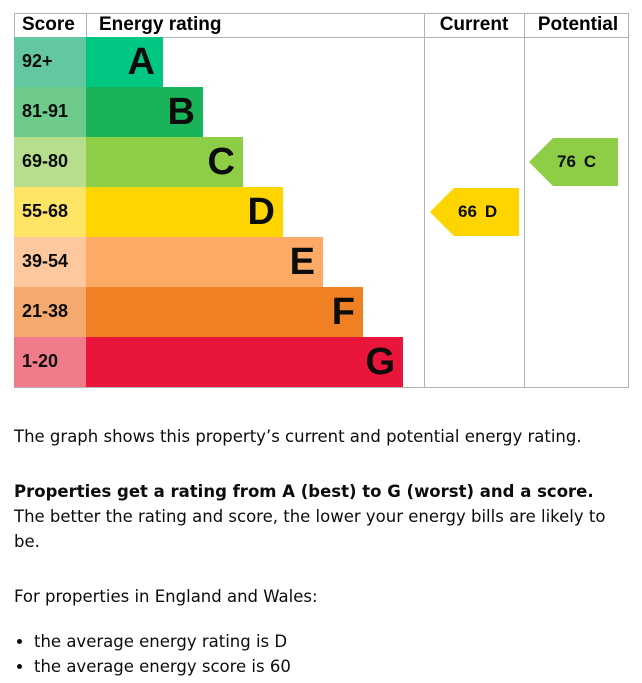 Image resolution: width=642 pixels, height=683 pixels. I want to click on letter: D, so click(491, 211).